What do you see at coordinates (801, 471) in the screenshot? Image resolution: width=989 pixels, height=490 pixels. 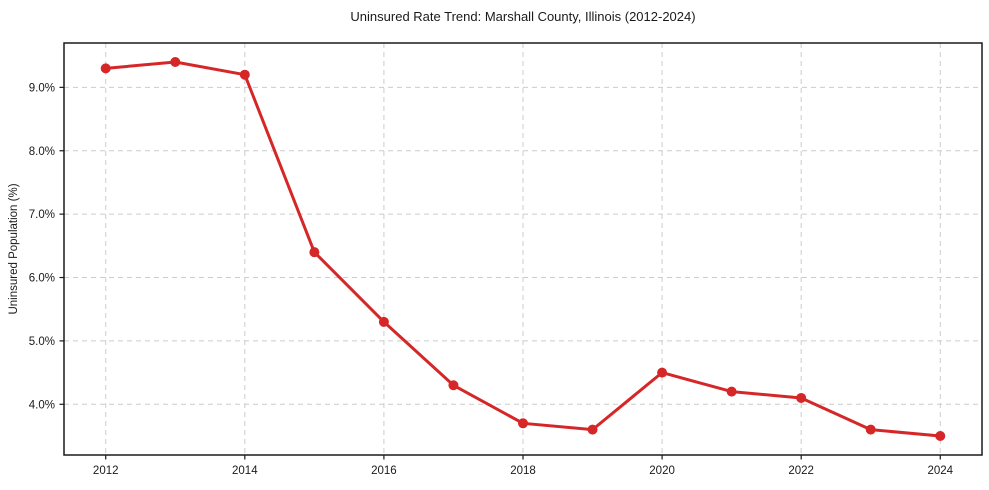 I see `x-tick-label: 2022` at bounding box center [801, 471].